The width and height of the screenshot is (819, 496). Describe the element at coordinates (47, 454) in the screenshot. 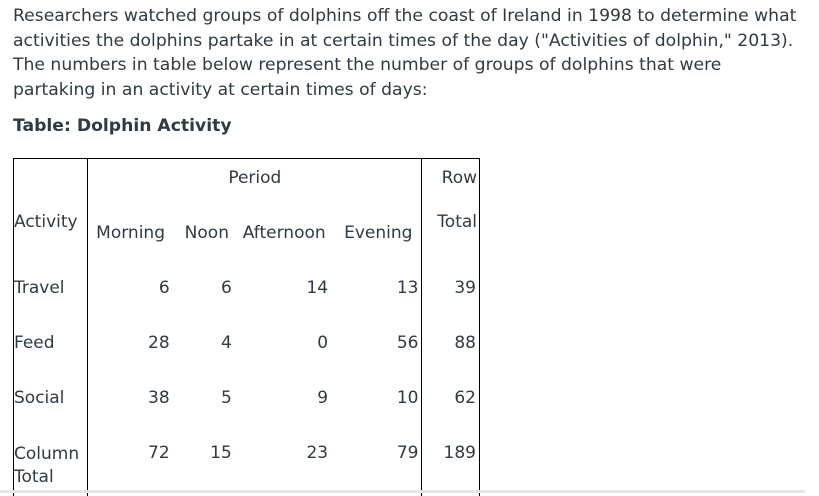

I see `column-total-label-line1: Column` at that location.